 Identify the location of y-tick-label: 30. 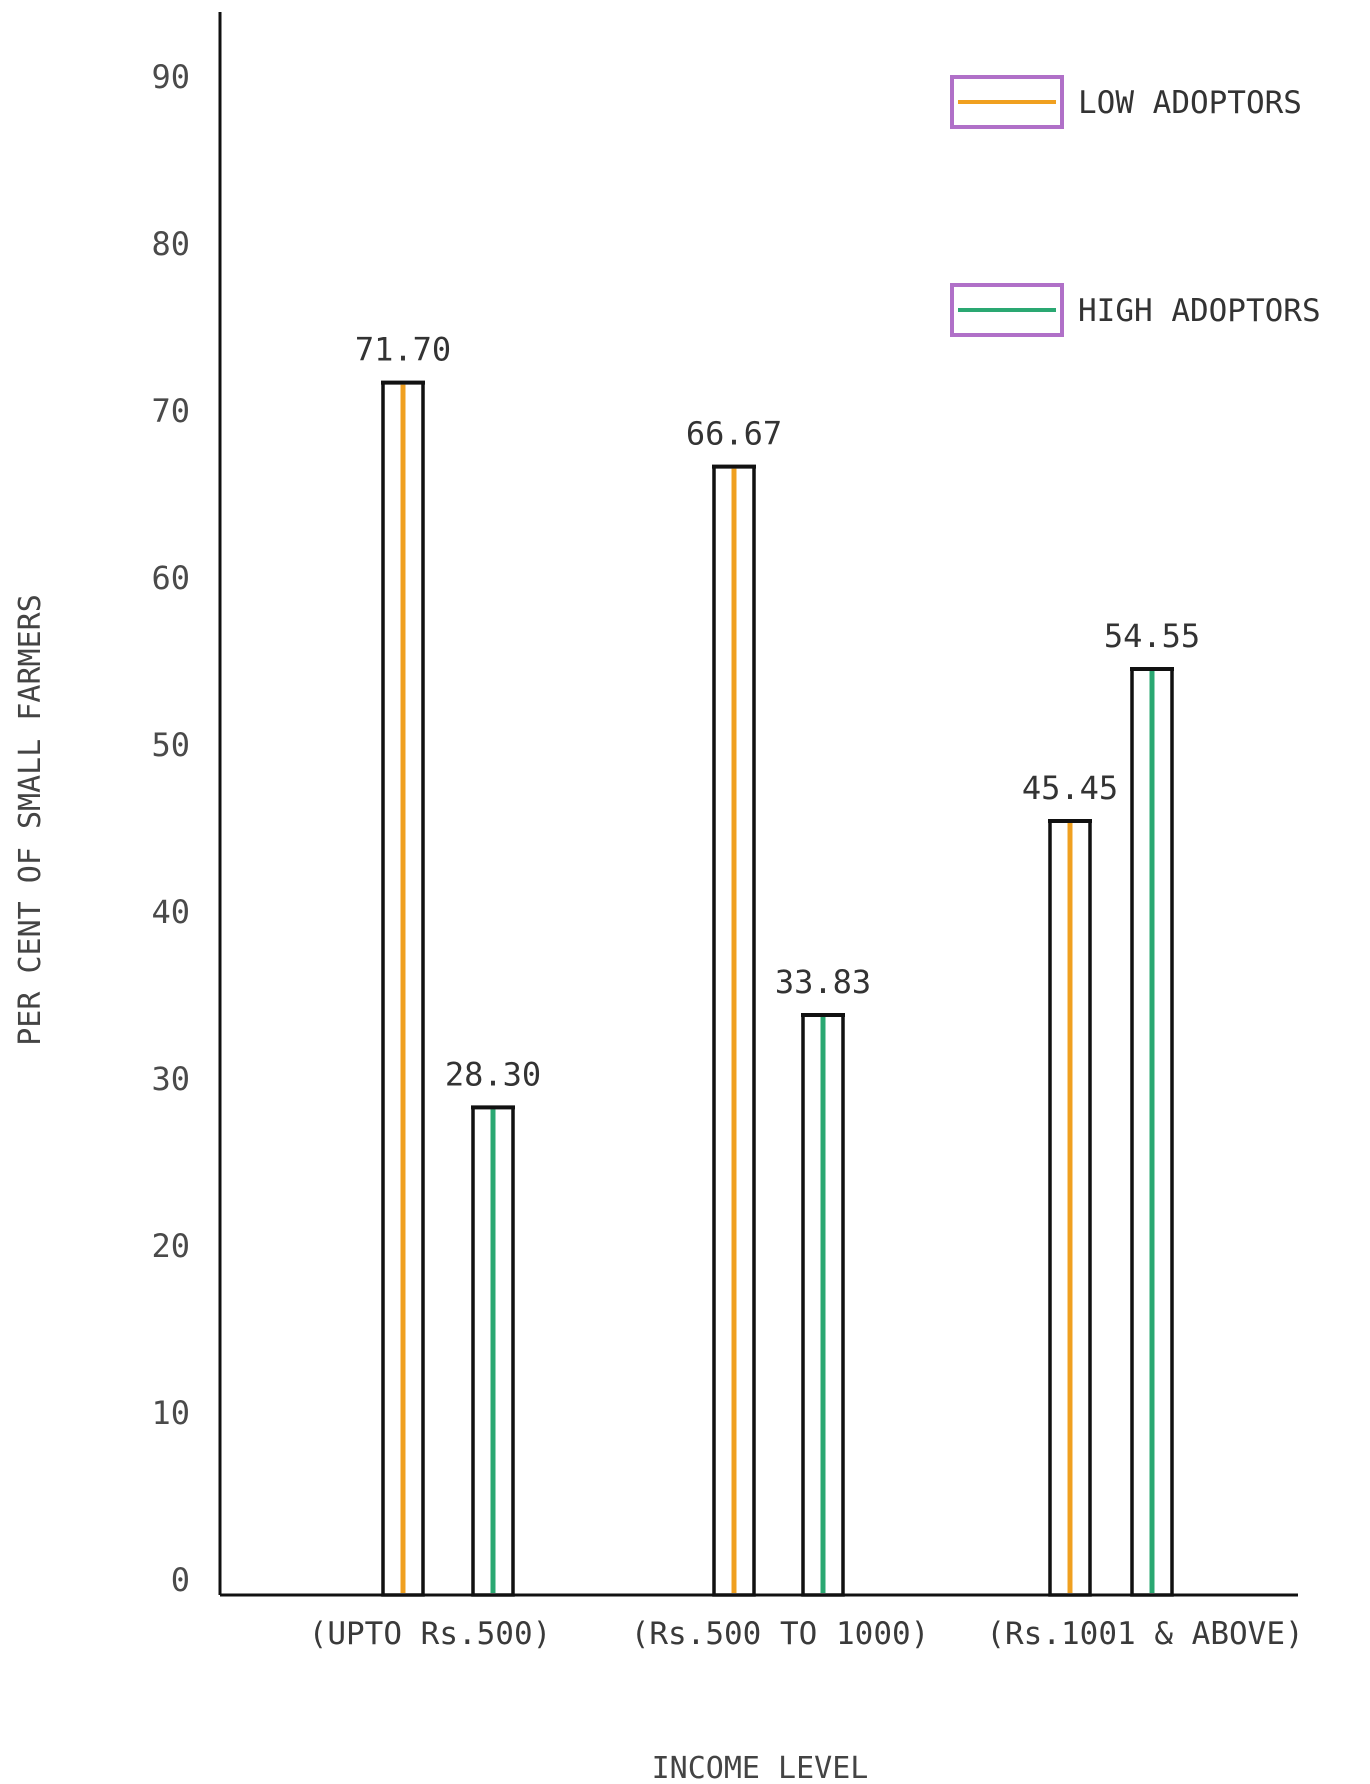
(170, 1079).